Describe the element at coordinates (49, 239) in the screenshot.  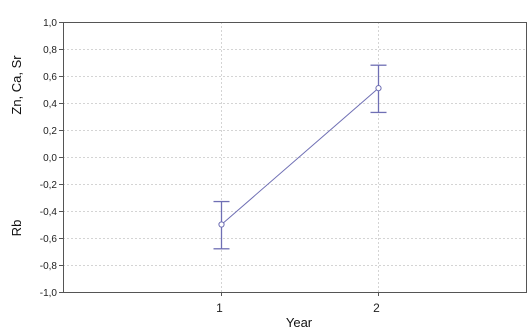
I see `y-tick-label: -0,6` at that location.